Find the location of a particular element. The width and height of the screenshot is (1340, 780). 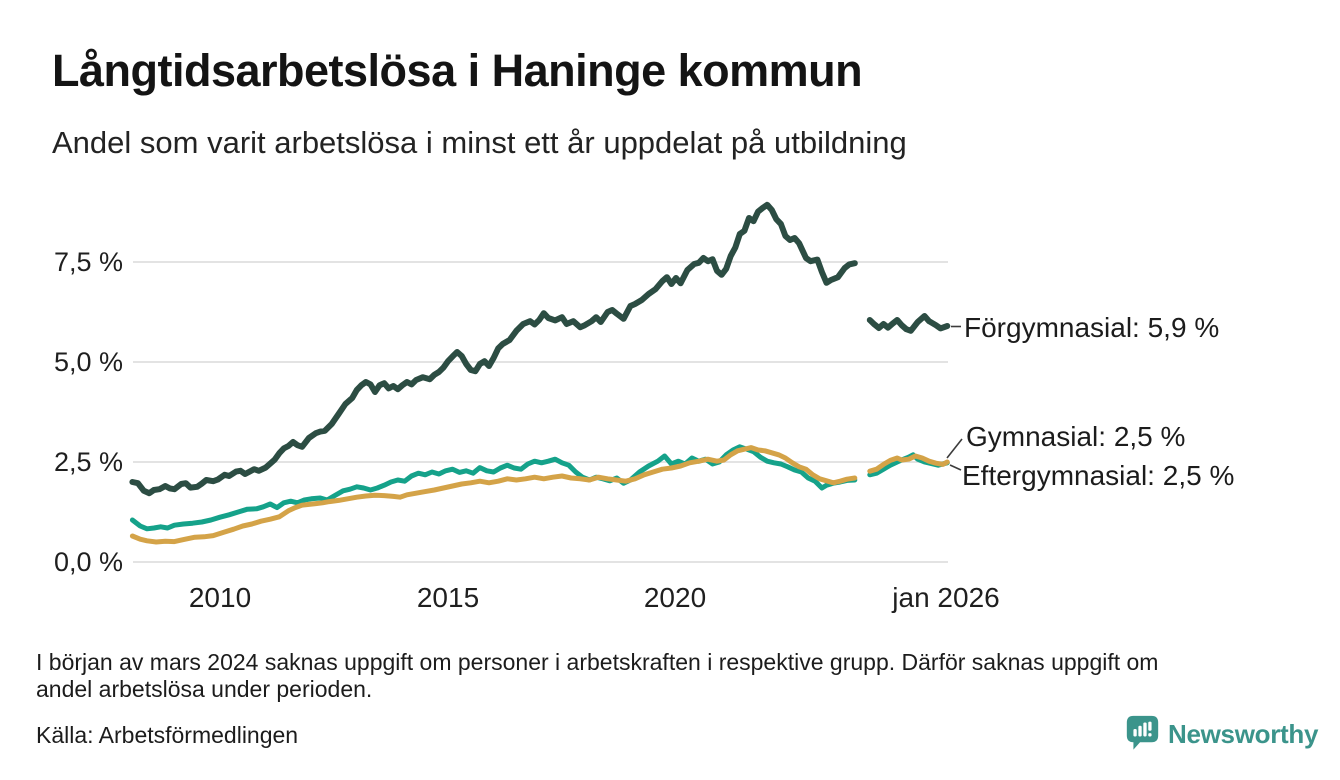

connector-gymnasial is located at coordinates (954, 448).